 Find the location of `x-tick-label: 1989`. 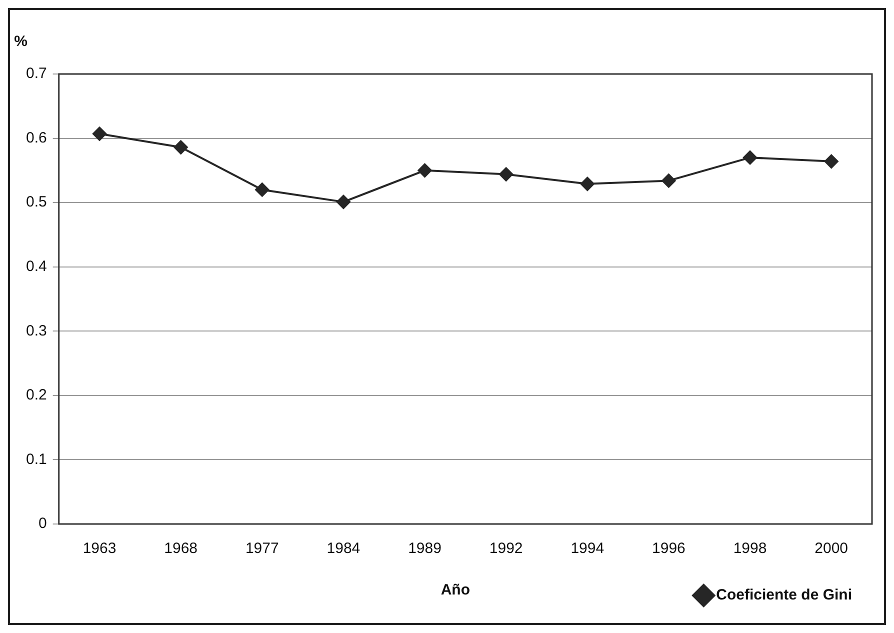

x-tick-label: 1989 is located at coordinates (425, 549).